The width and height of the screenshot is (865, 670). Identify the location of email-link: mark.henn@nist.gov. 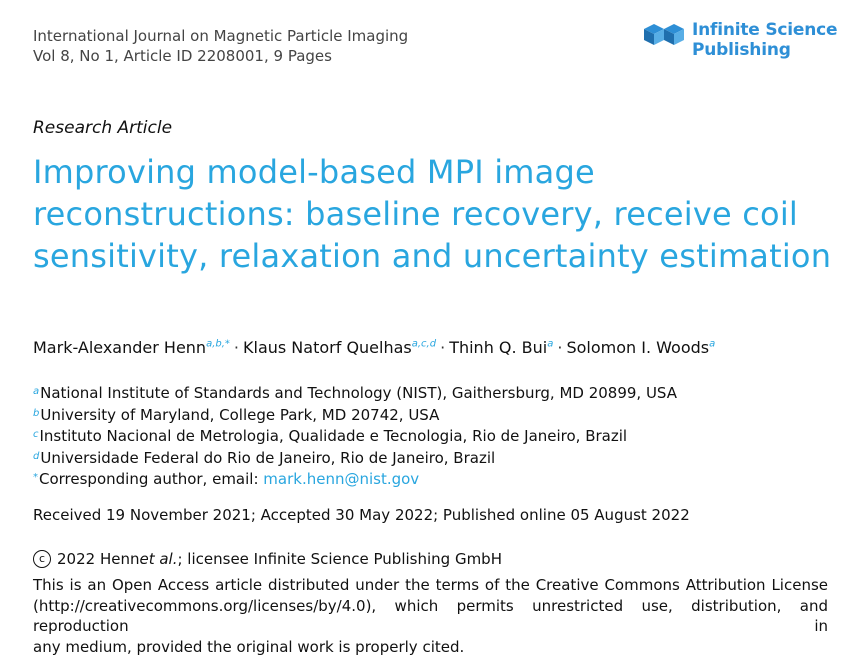
(341, 479).